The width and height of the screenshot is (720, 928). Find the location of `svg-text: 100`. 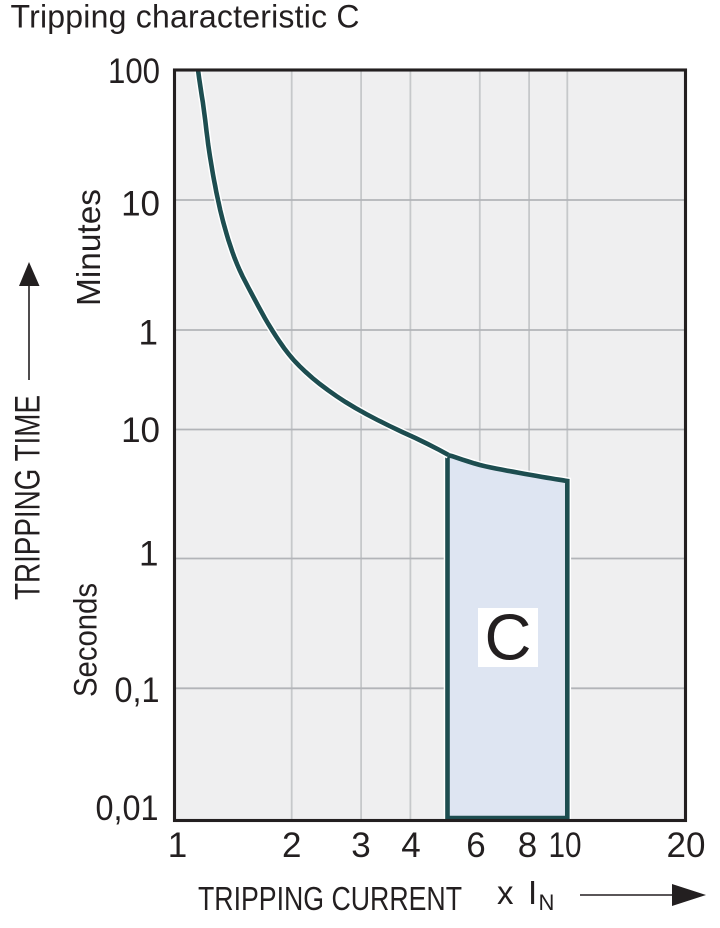

svg-text: 100 is located at coordinates (134, 71).